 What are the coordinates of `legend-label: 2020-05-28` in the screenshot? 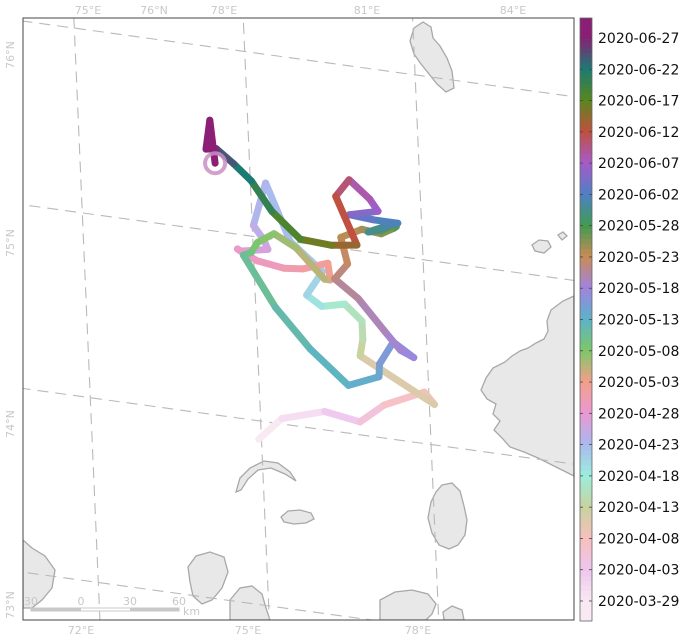 It's located at (638, 227).